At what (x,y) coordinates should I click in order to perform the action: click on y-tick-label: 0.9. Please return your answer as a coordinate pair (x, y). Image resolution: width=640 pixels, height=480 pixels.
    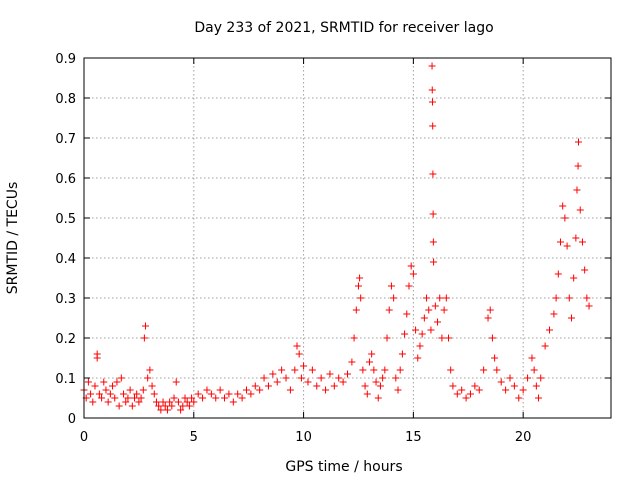
    Looking at the image, I should click on (65, 59).